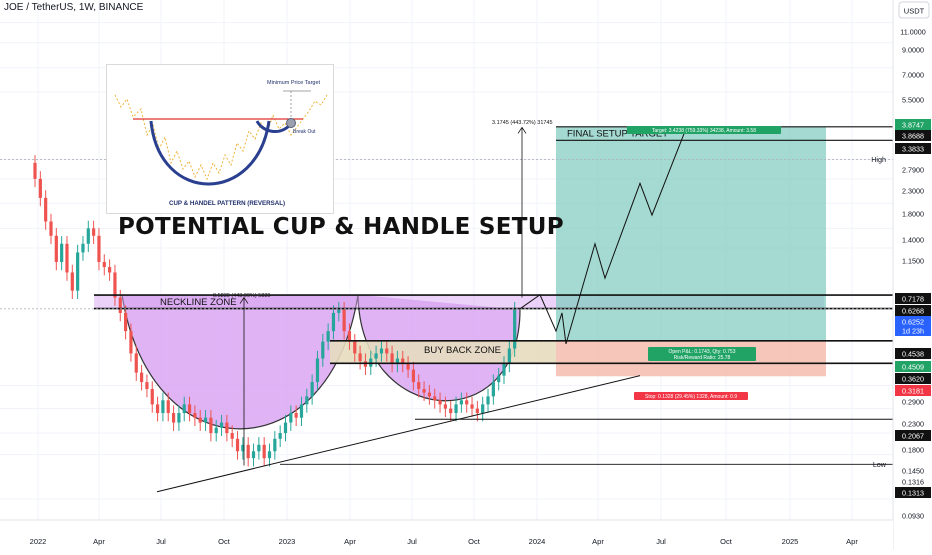 The image size is (932, 555). Describe the element at coordinates (880, 464) in the screenshot. I see `low-label: Low` at that location.